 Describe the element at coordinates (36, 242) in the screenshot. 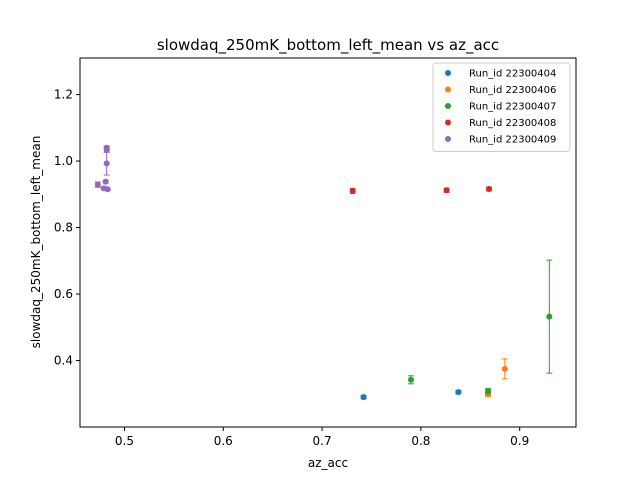

I see `y-axis-label: slowdaq_250mK_bottom_left_mean` at that location.